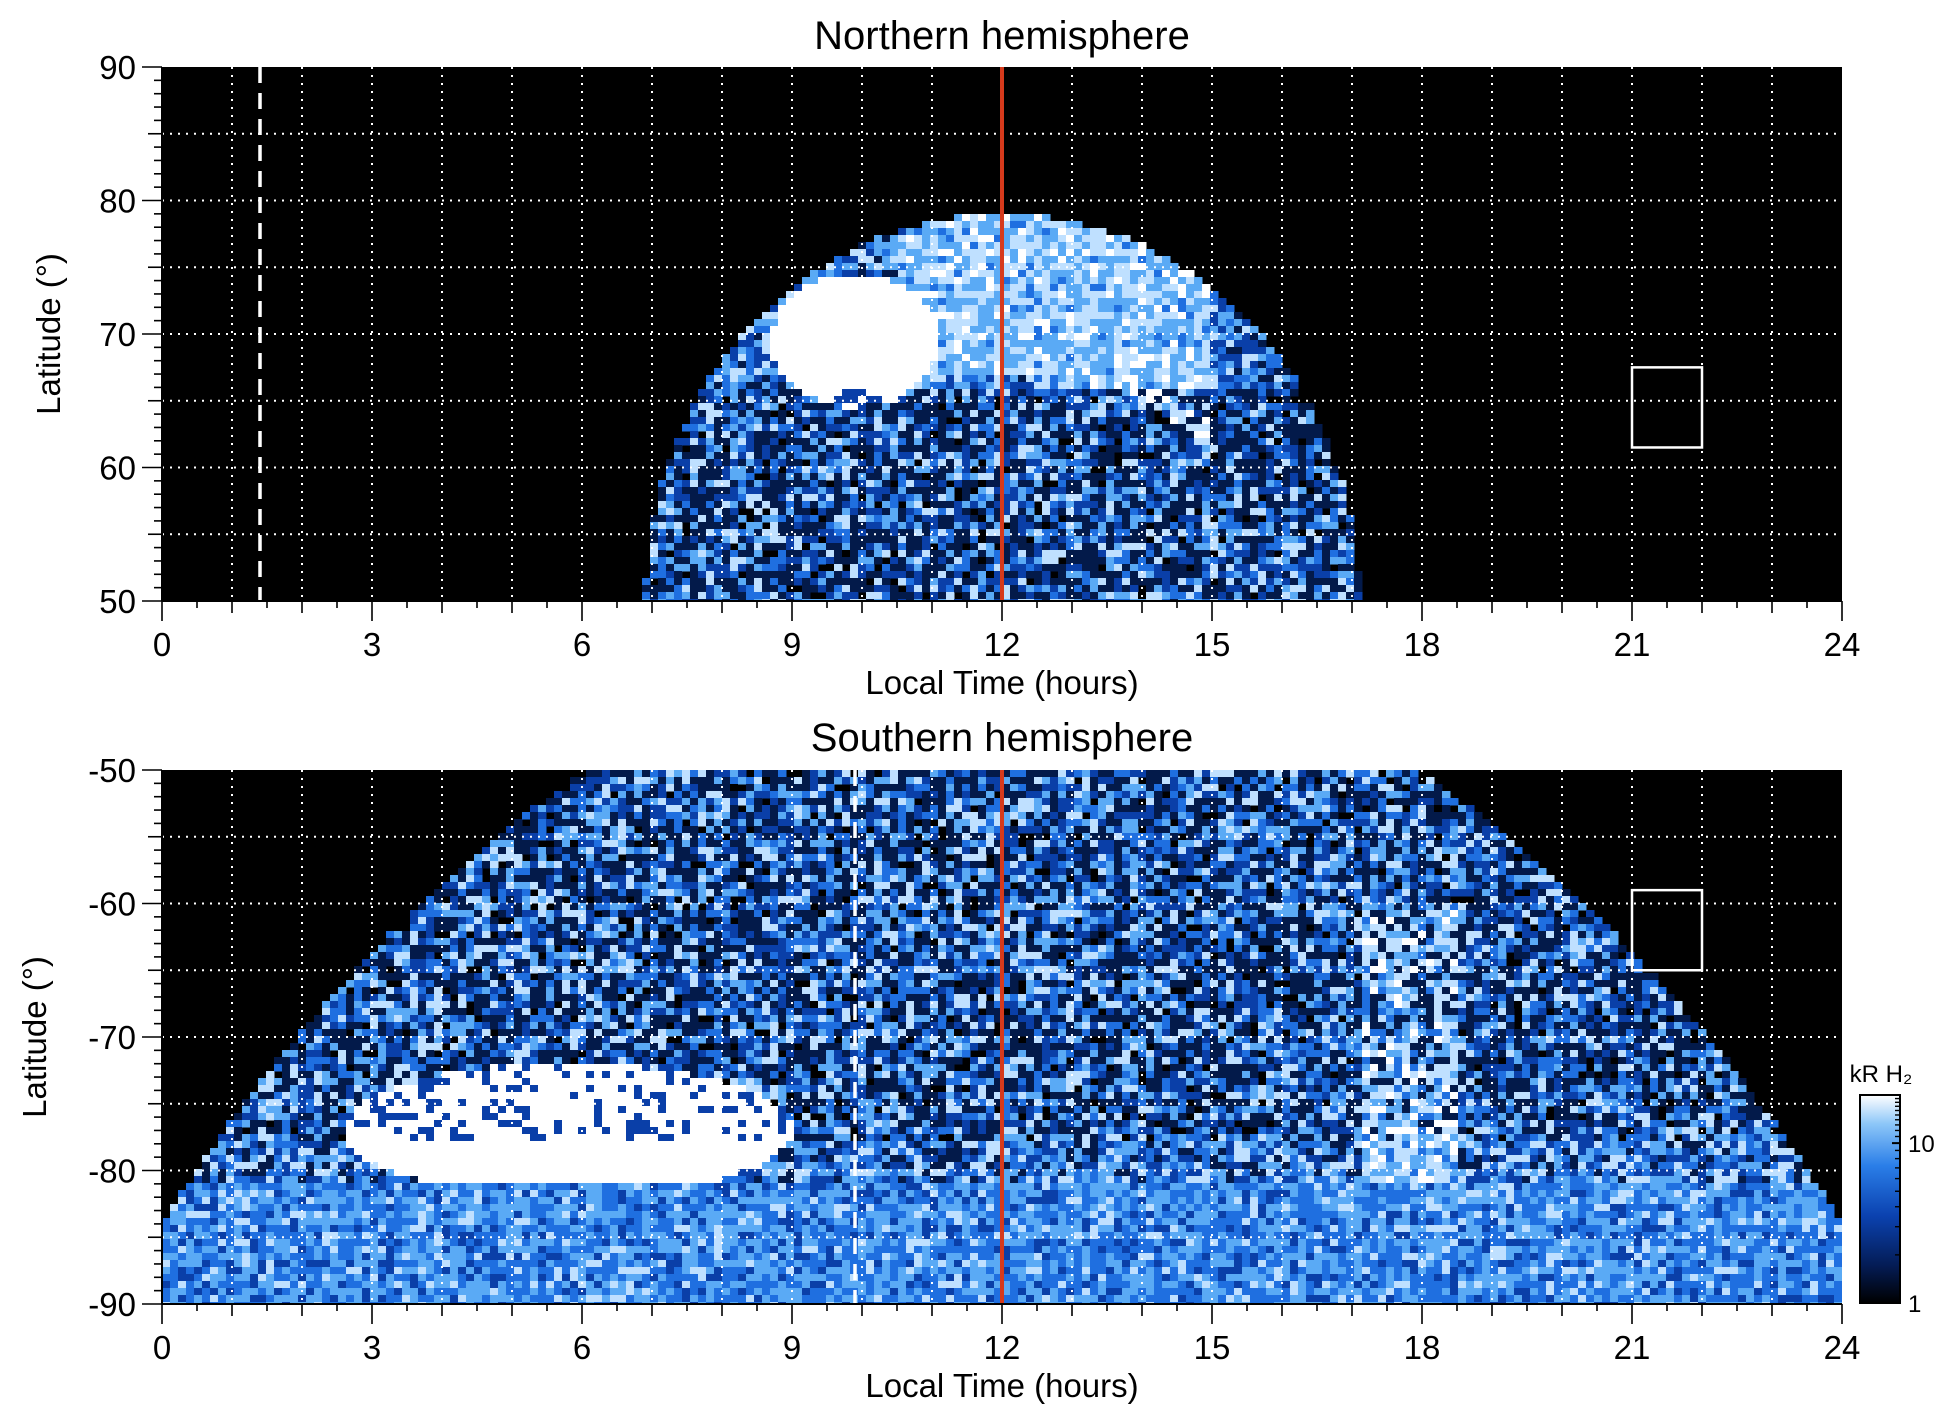 The height and width of the screenshot is (1423, 1950). I want to click on colorbar-gradient, so click(1880, 1199).